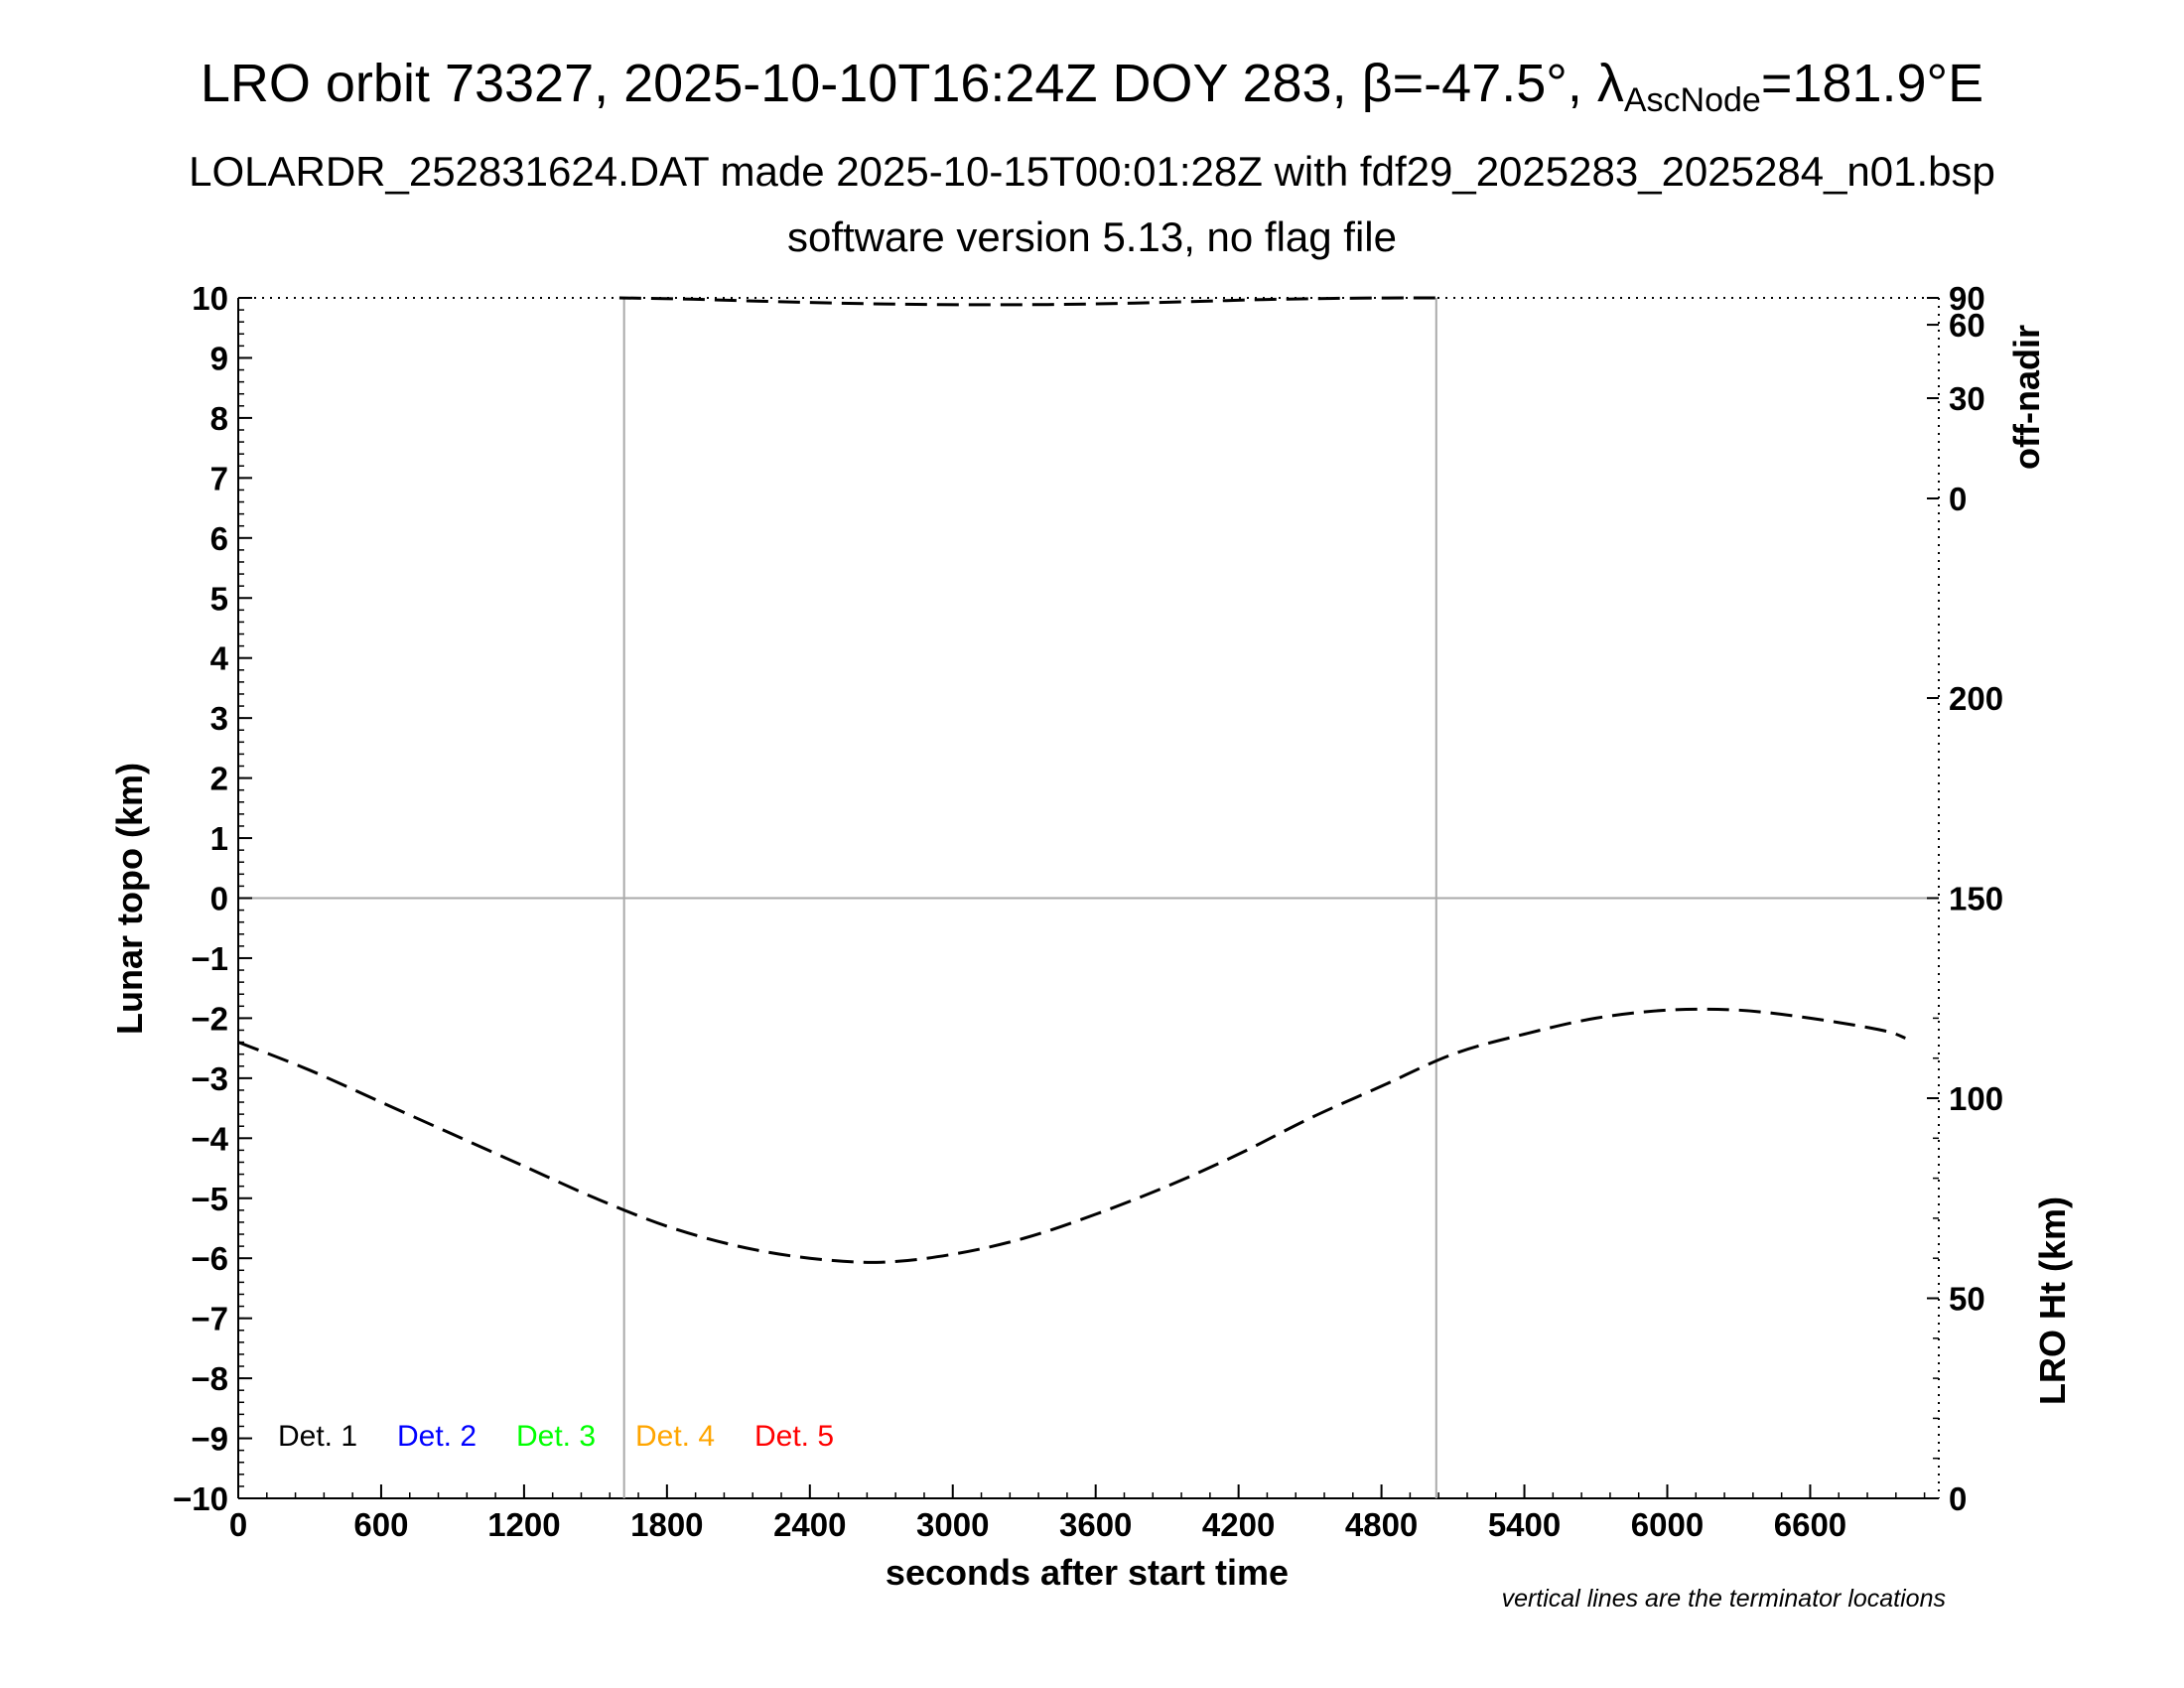 The height and width of the screenshot is (1688, 2184). I want to click on x-tick-label: 1200, so click(523, 1524).